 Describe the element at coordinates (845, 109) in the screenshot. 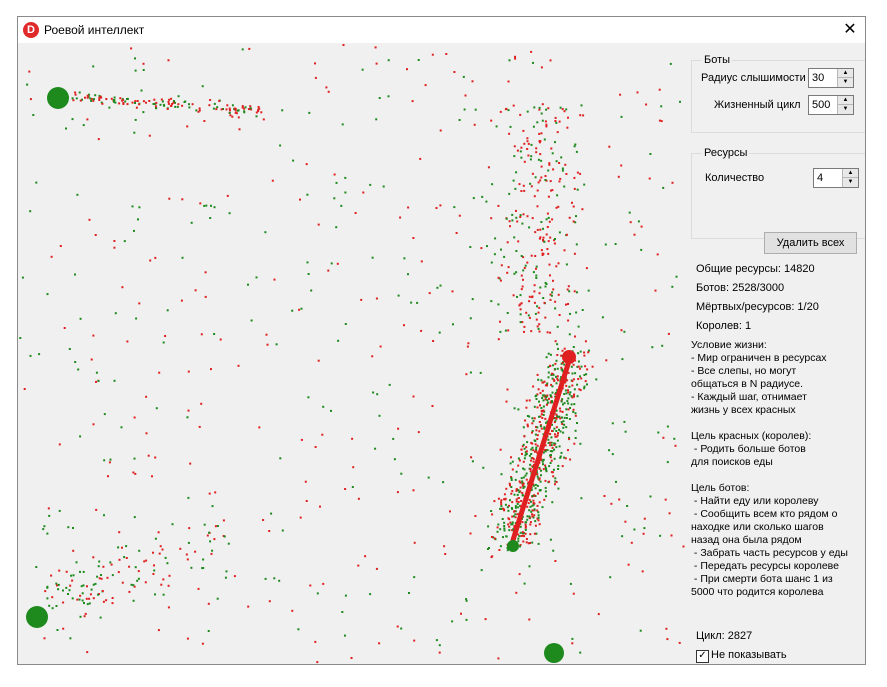

I see `lifecycle-down-icon: ▼` at that location.